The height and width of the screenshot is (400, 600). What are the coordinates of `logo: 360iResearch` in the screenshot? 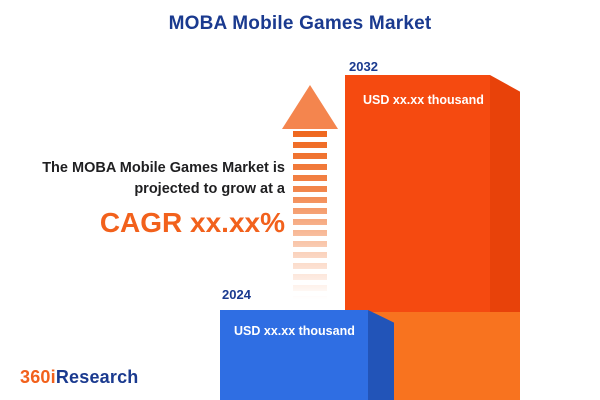 It's located at (79, 377).